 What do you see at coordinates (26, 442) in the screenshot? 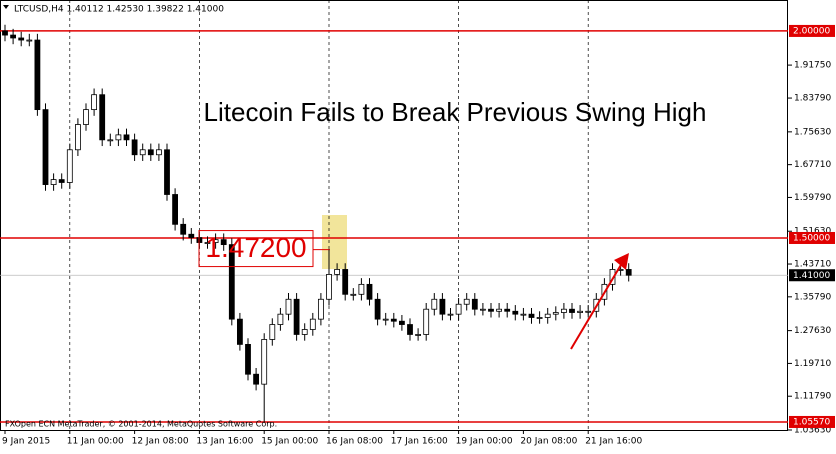
I see `x-tick-label: 9 Jan 2015` at bounding box center [26, 442].